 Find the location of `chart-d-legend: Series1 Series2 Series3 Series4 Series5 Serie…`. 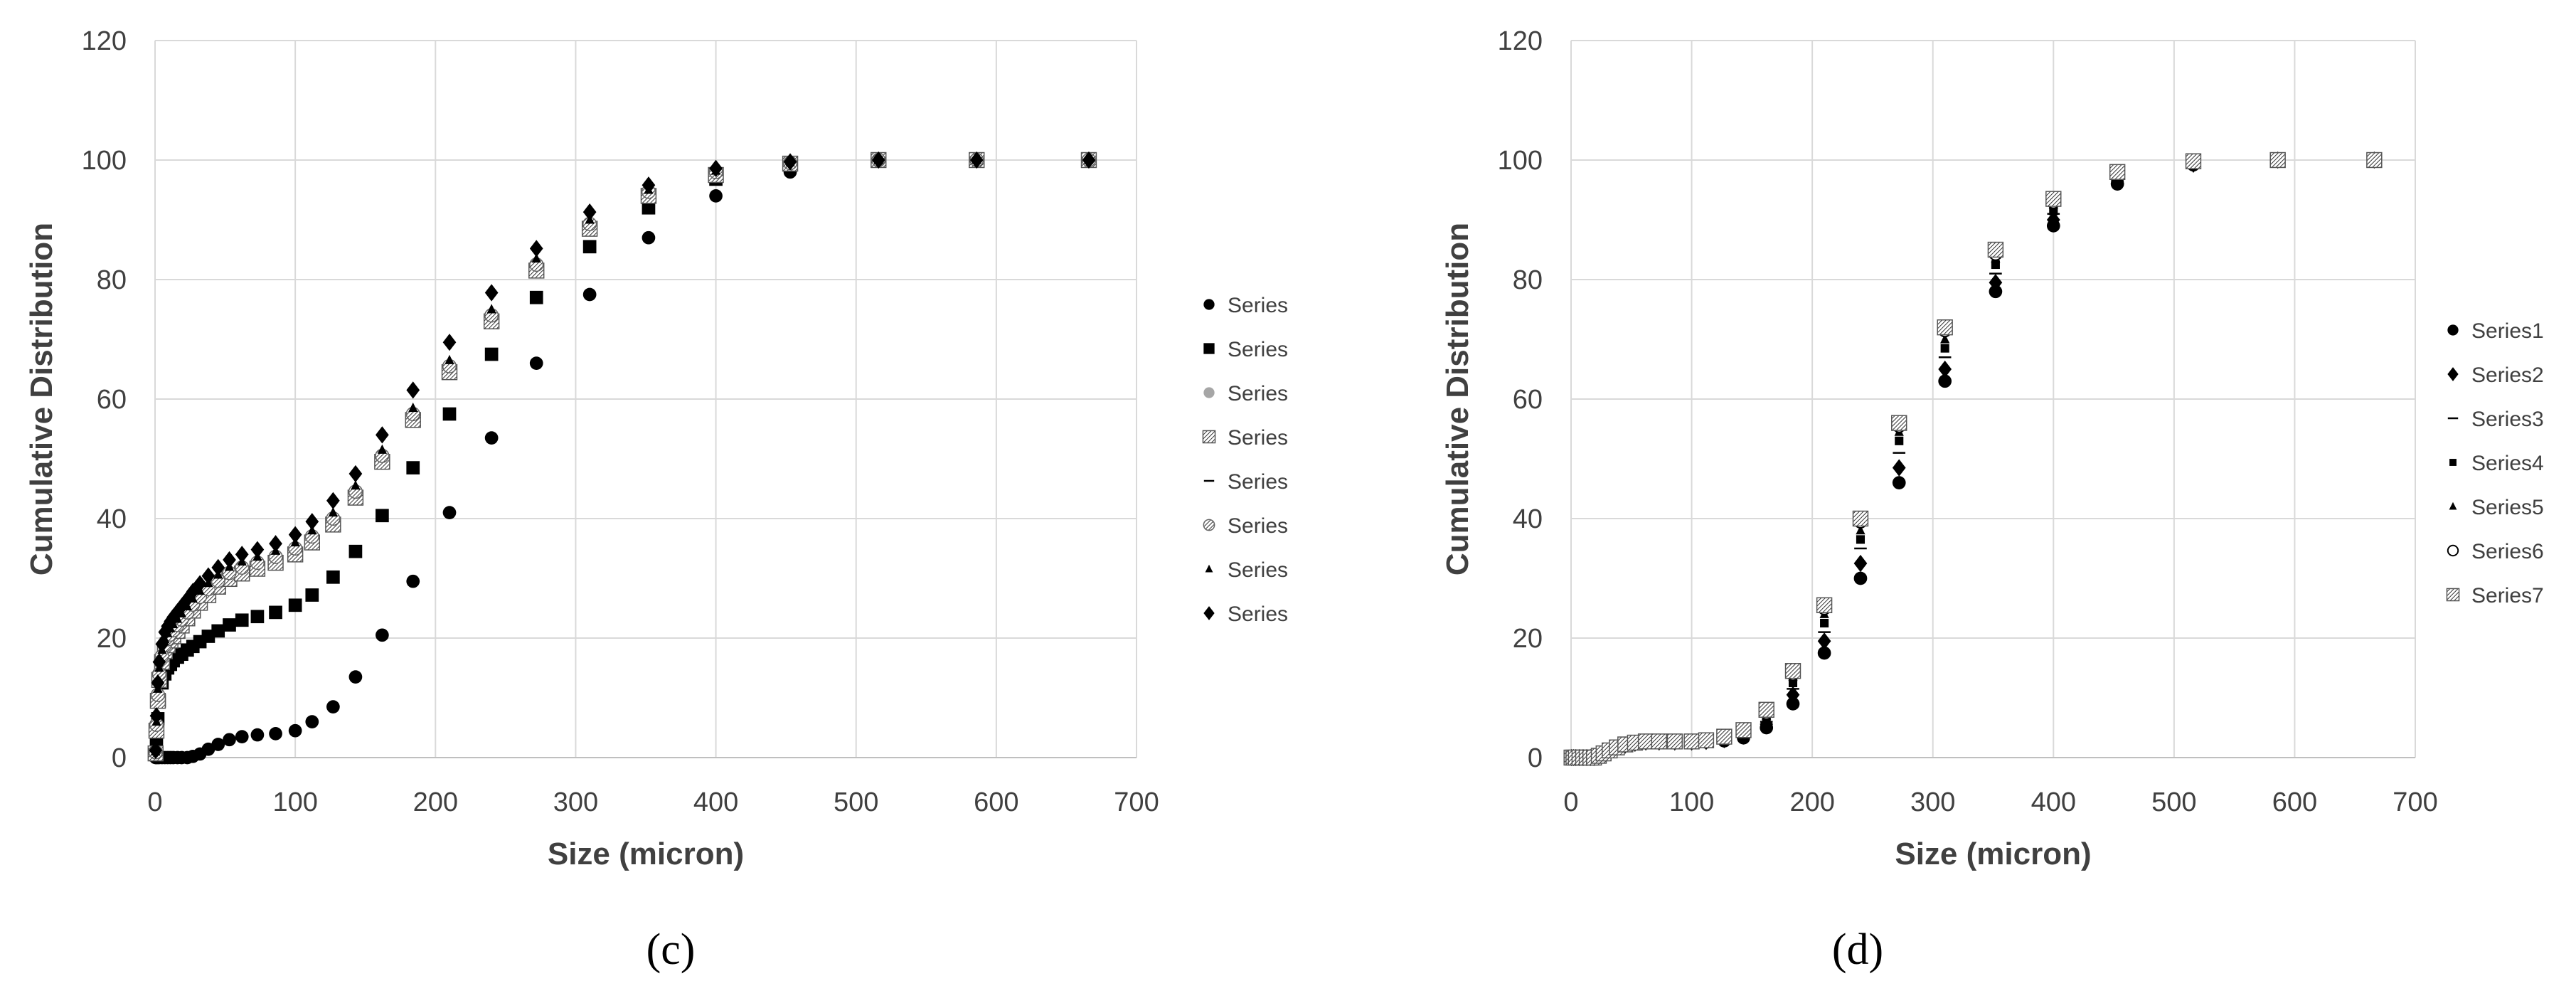

chart-d-legend: Series1 Series2 Series3 Series4 Series5 Serie… is located at coordinates (2495, 463).